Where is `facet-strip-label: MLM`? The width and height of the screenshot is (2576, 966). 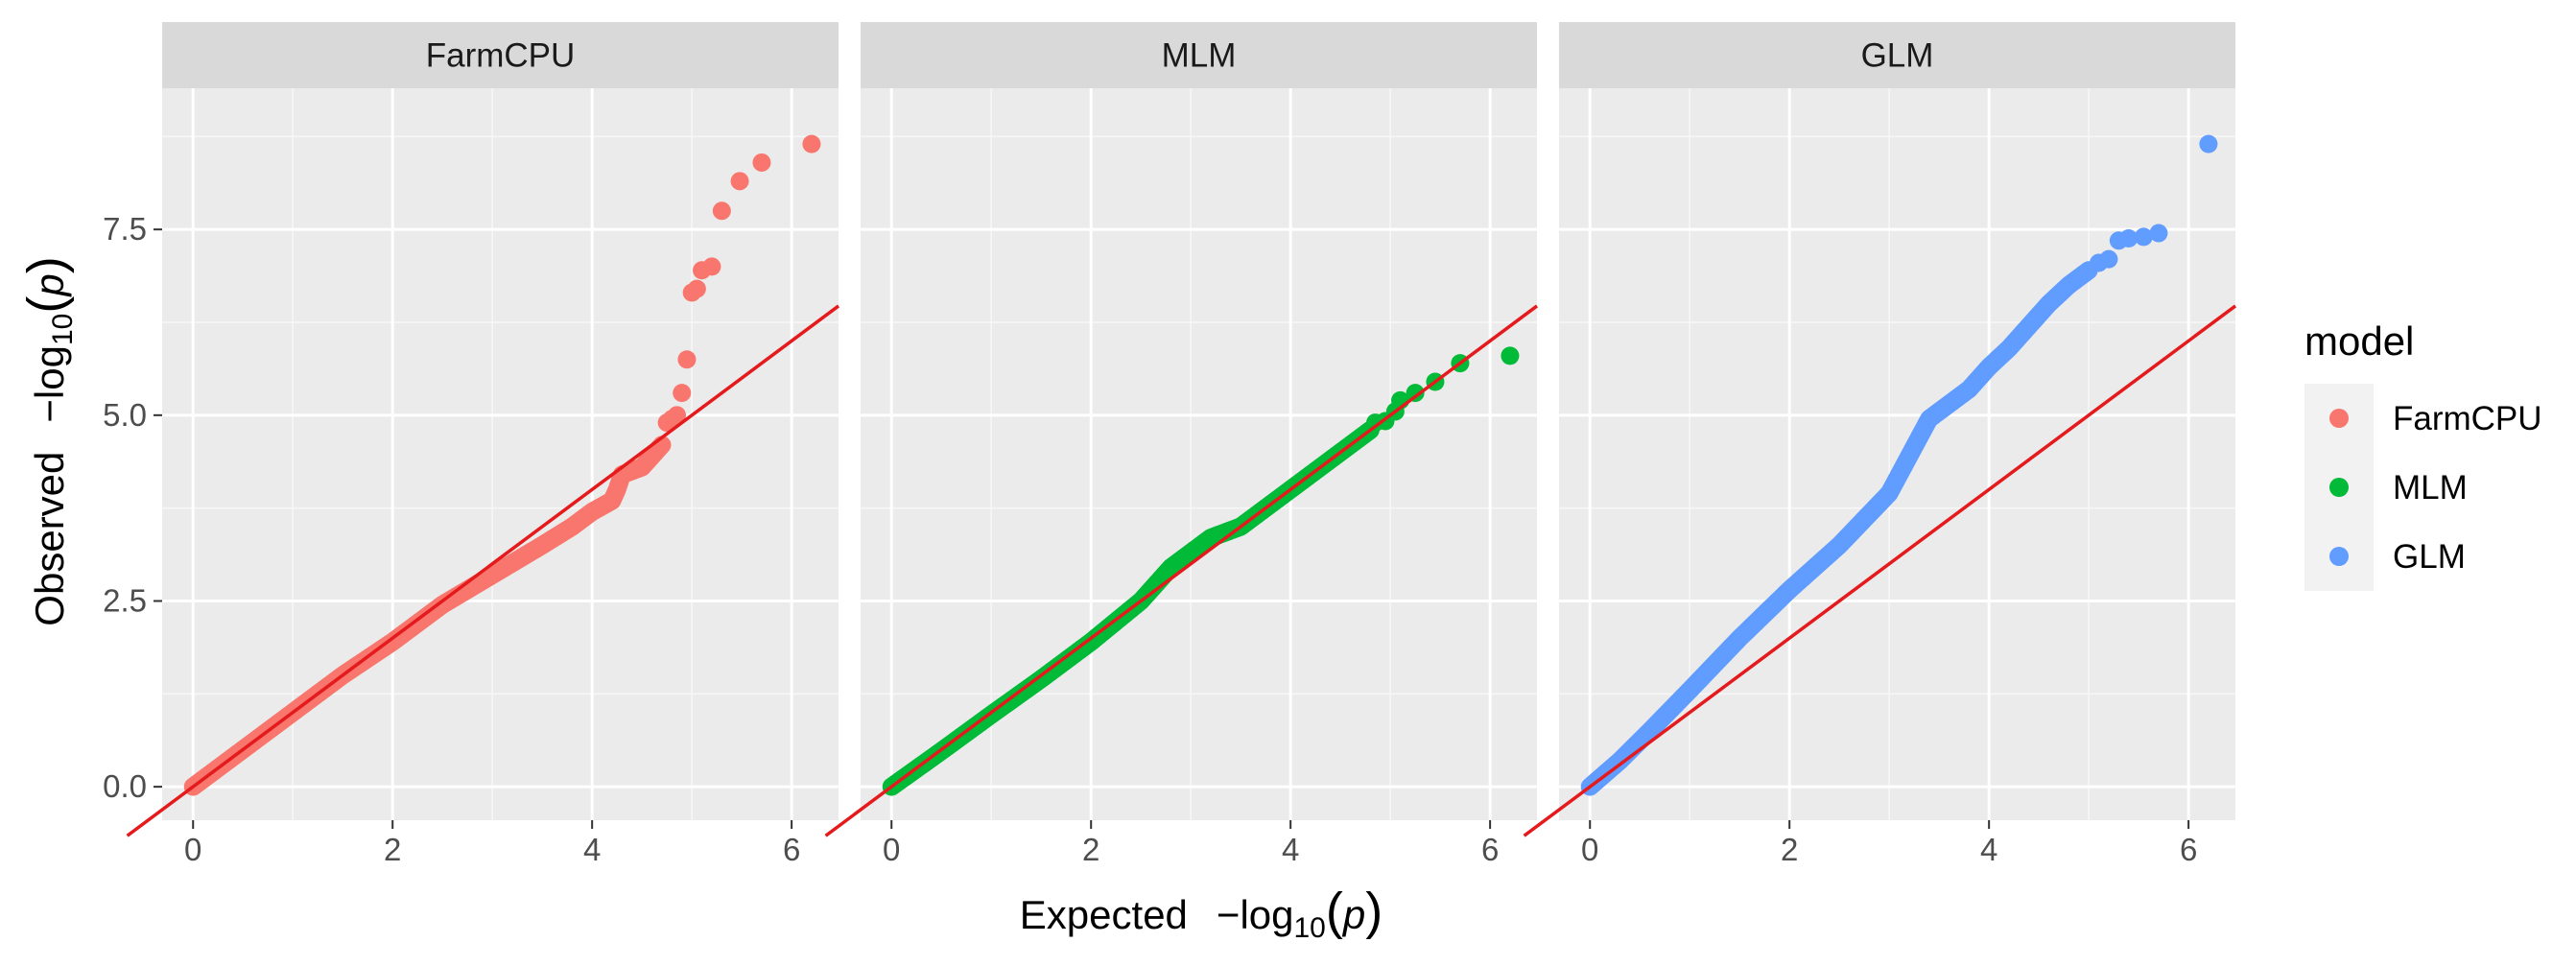
facet-strip-label: MLM is located at coordinates (1199, 56).